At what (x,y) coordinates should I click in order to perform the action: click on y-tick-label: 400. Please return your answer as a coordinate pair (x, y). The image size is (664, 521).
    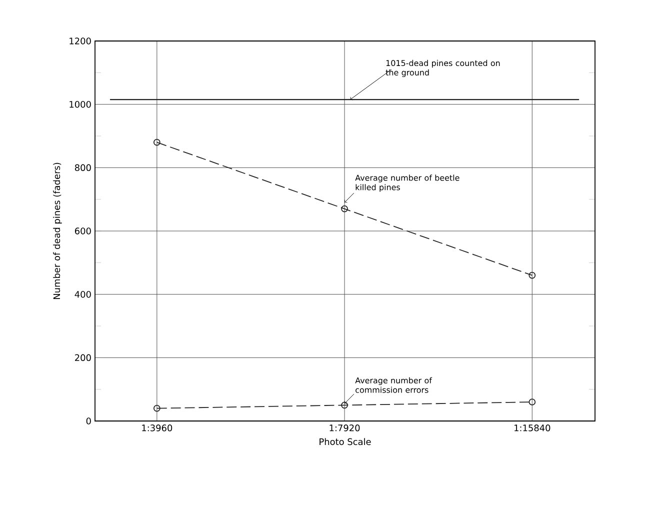
    Looking at the image, I should click on (82, 294).